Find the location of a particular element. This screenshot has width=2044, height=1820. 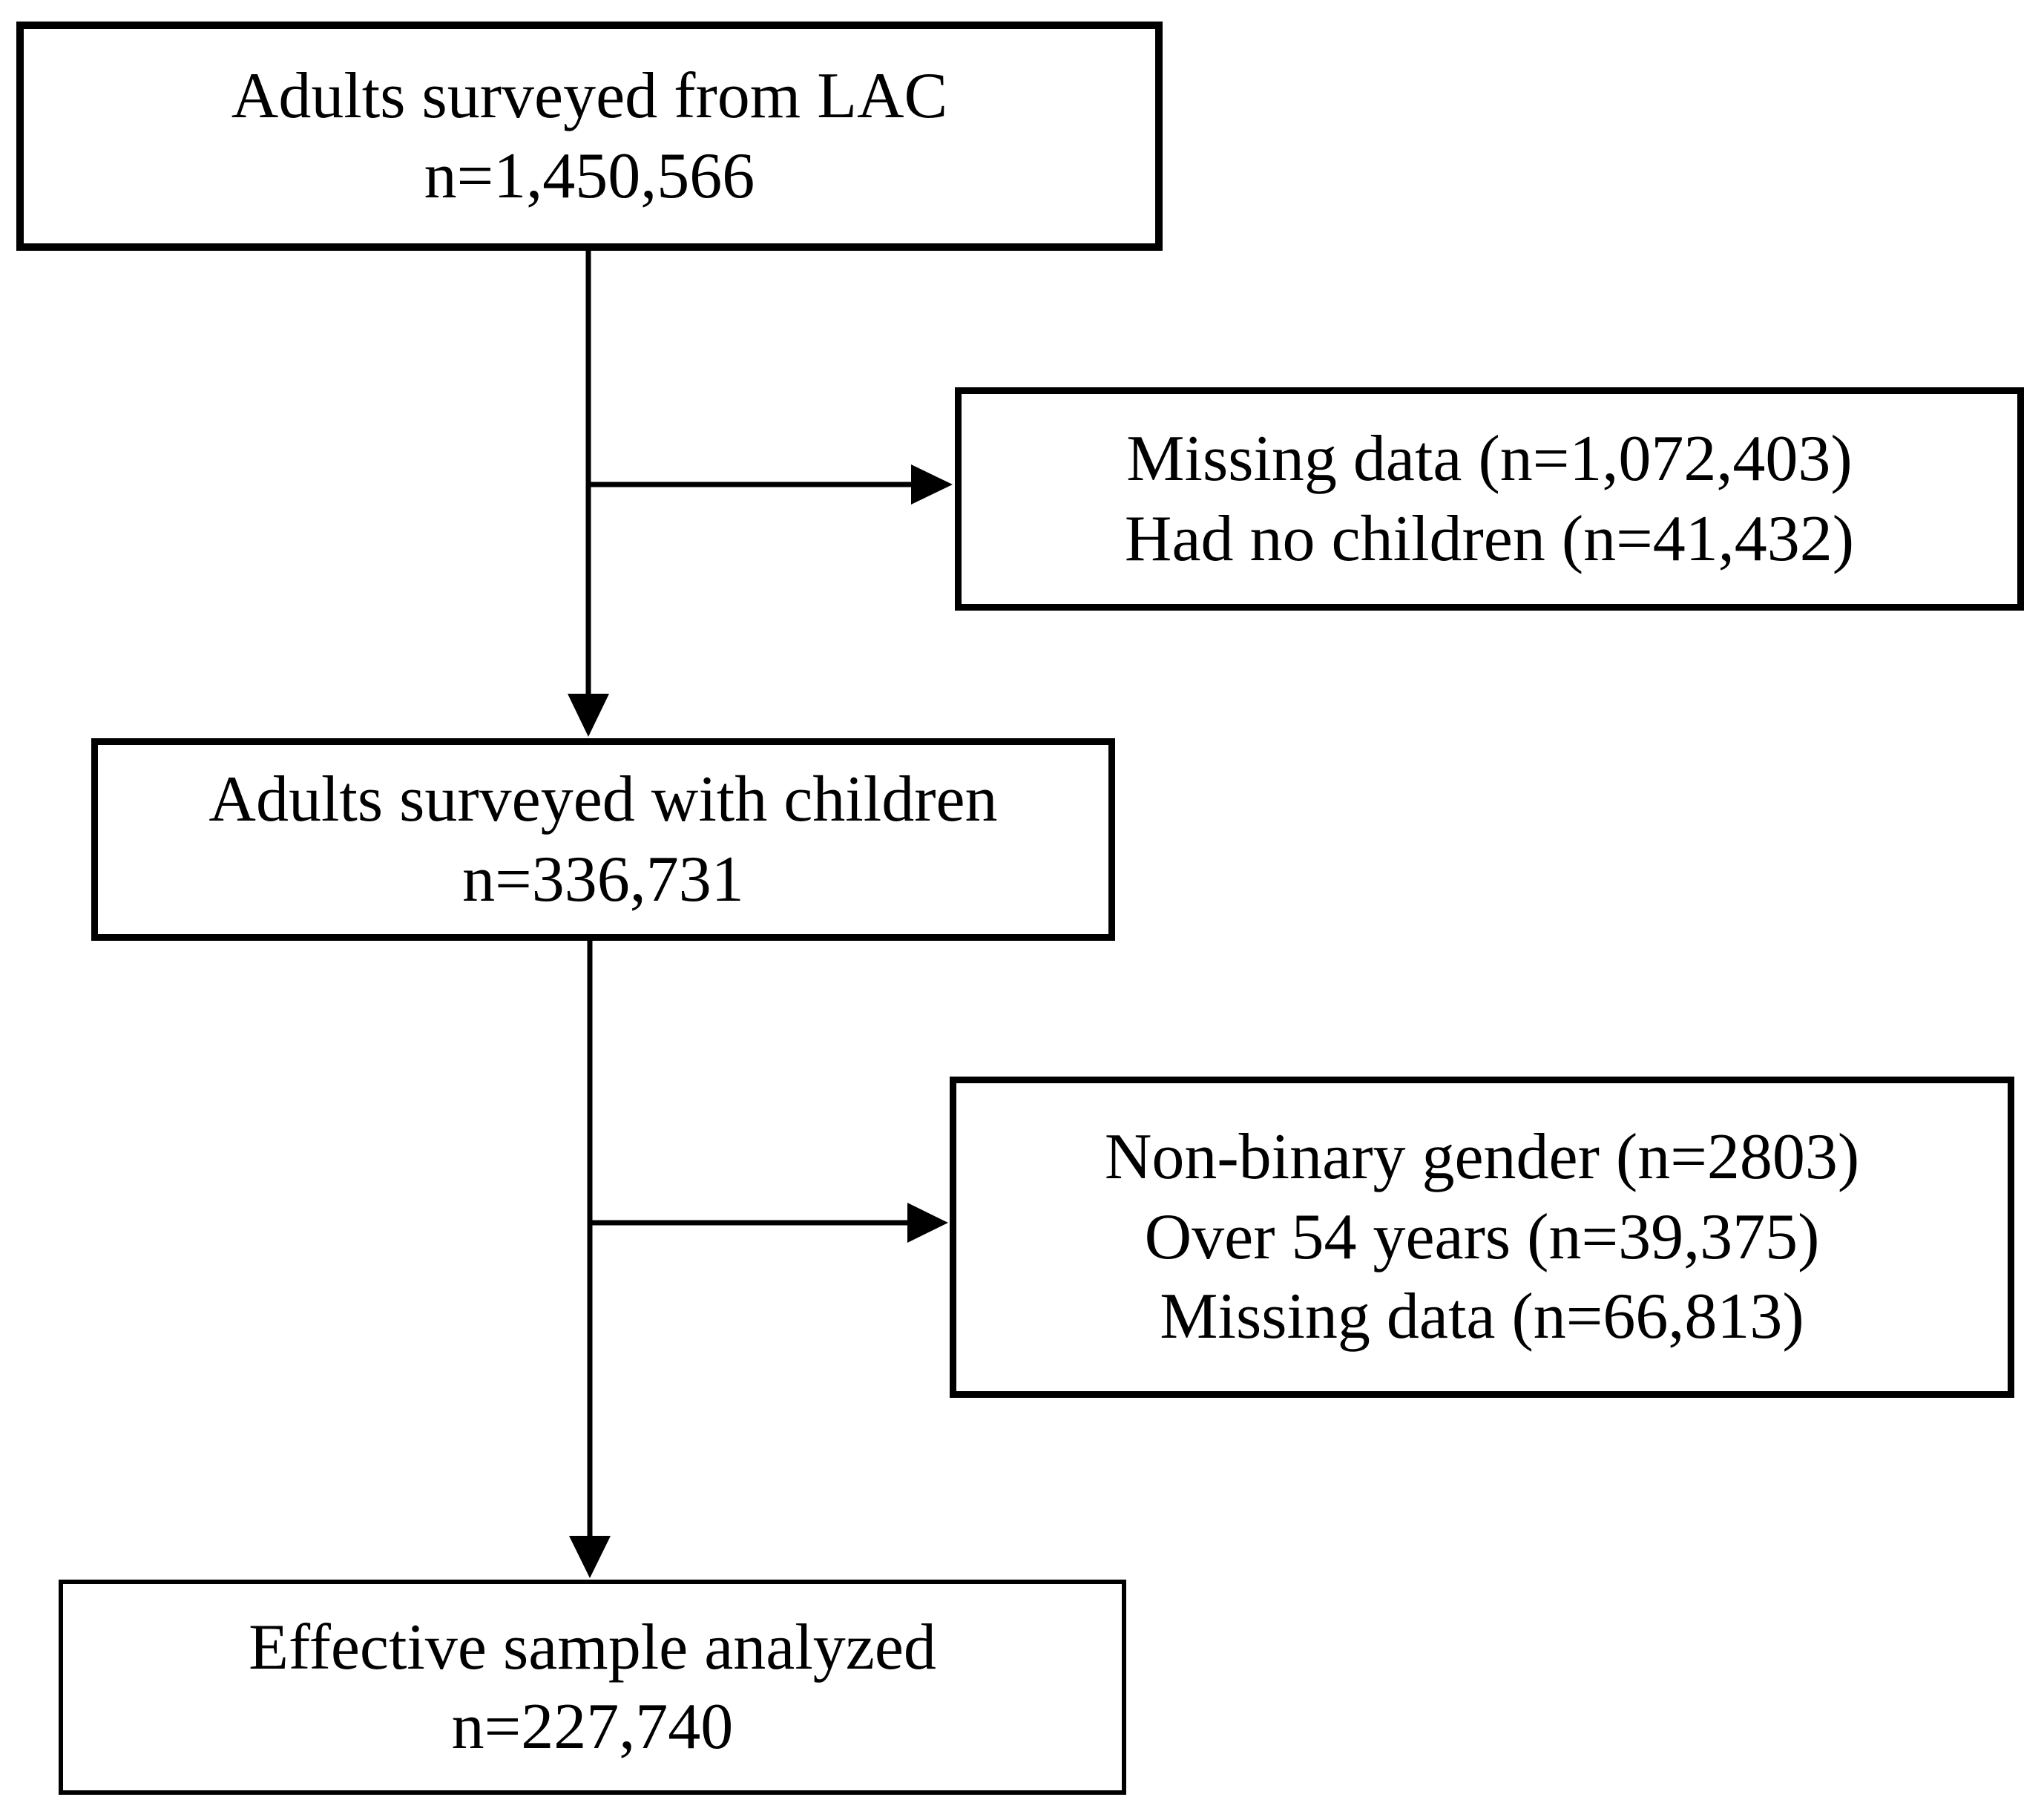

node-final-sample-title: Effective sample analyzed is located at coordinates (592, 1647).